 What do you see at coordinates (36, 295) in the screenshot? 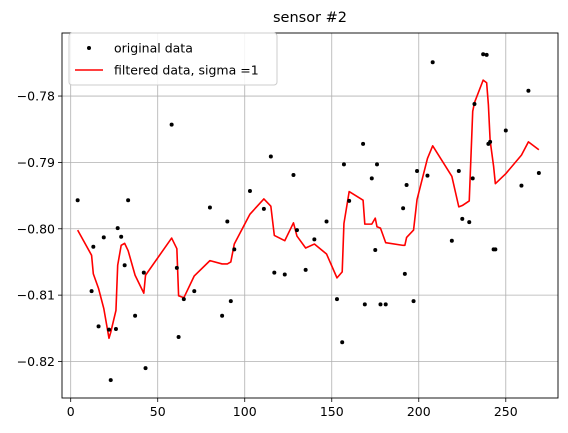
I see `y-tick-label: −0.81` at bounding box center [36, 295].